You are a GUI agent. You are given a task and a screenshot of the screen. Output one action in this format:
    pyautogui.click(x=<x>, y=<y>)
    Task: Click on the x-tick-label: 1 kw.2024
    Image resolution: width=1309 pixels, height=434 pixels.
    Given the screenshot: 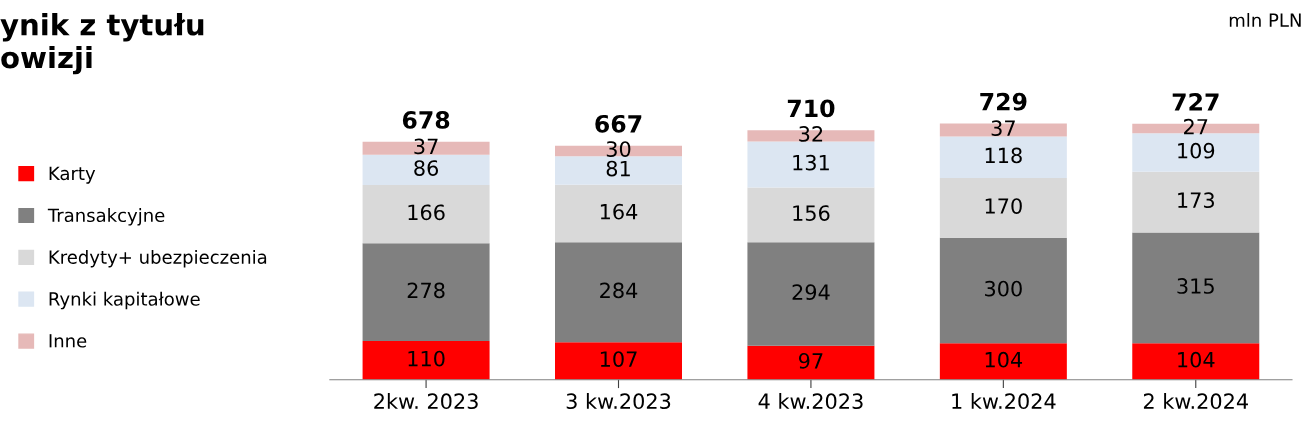 What is the action you would take?
    pyautogui.click(x=1004, y=401)
    